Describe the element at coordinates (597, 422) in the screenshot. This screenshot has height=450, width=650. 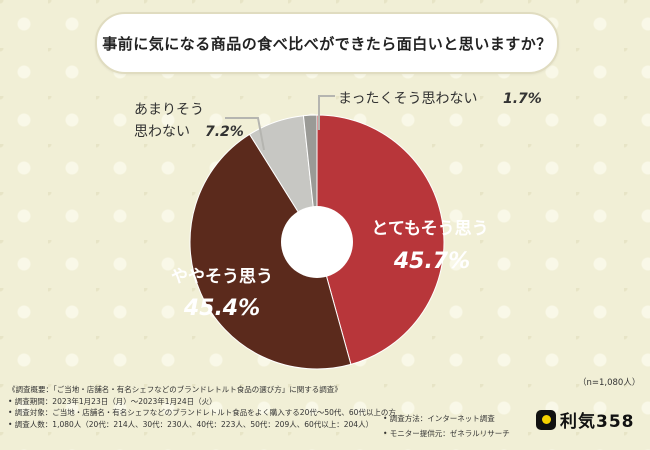
I see `brand-name: 利気358` at that location.